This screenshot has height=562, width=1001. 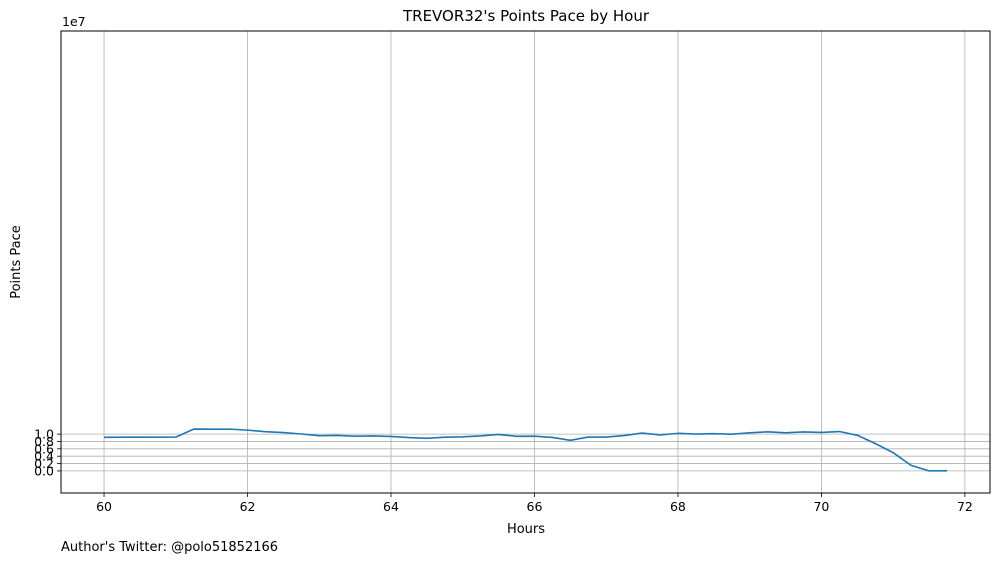 I want to click on y-tick-label: 0.8, so click(x=44, y=441).